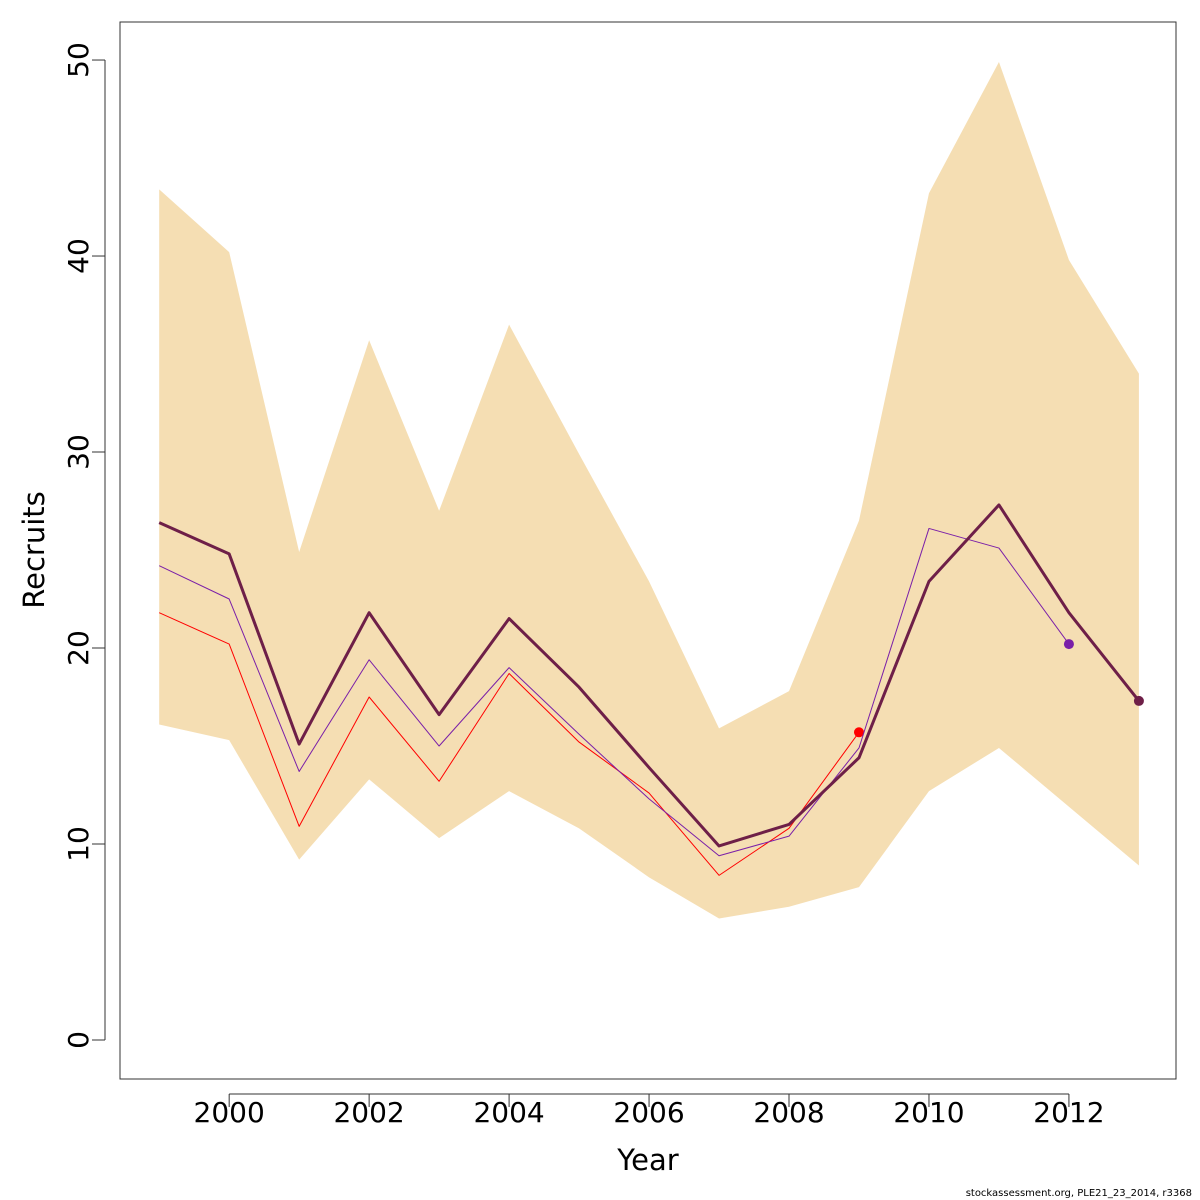 The width and height of the screenshot is (1200, 1200). What do you see at coordinates (34, 549) in the screenshot?
I see `y-axis-label: Recruits` at bounding box center [34, 549].